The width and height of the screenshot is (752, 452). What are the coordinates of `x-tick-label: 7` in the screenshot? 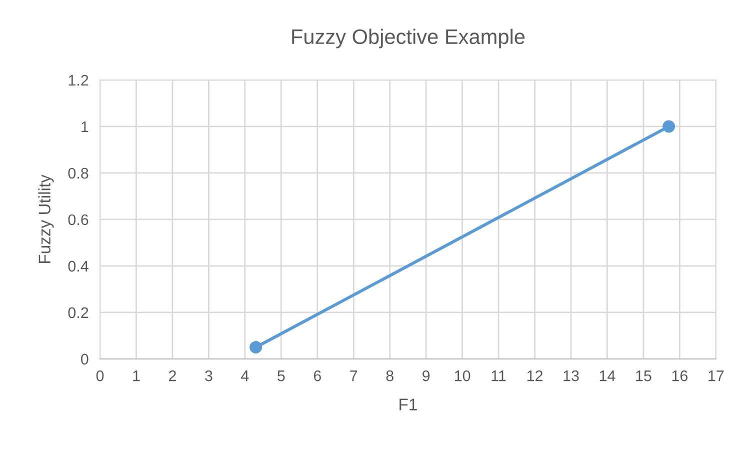 It's located at (354, 376).